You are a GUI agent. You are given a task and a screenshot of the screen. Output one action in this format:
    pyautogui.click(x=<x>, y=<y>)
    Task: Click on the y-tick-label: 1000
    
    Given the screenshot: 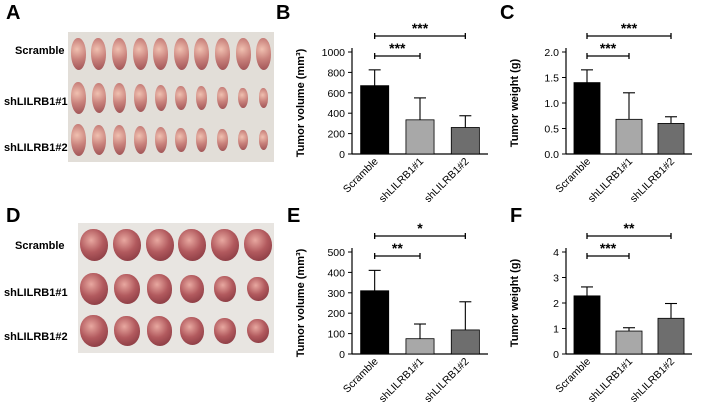 What is the action you would take?
    pyautogui.click(x=334, y=53)
    